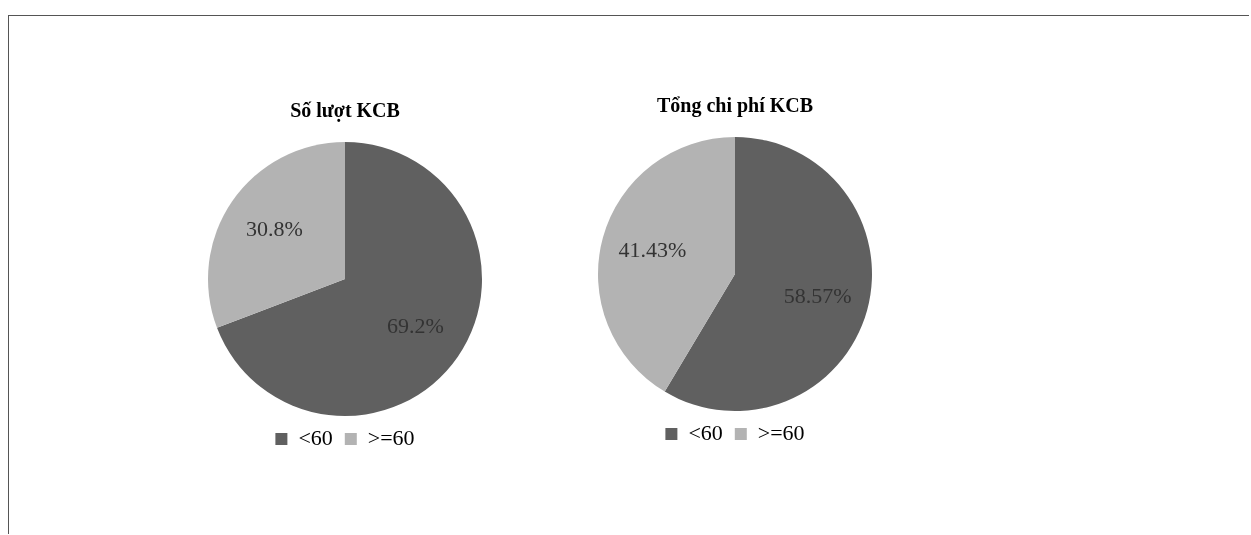  What do you see at coordinates (345, 111) in the screenshot?
I see `chart-title: Số lượt KCB` at bounding box center [345, 111].